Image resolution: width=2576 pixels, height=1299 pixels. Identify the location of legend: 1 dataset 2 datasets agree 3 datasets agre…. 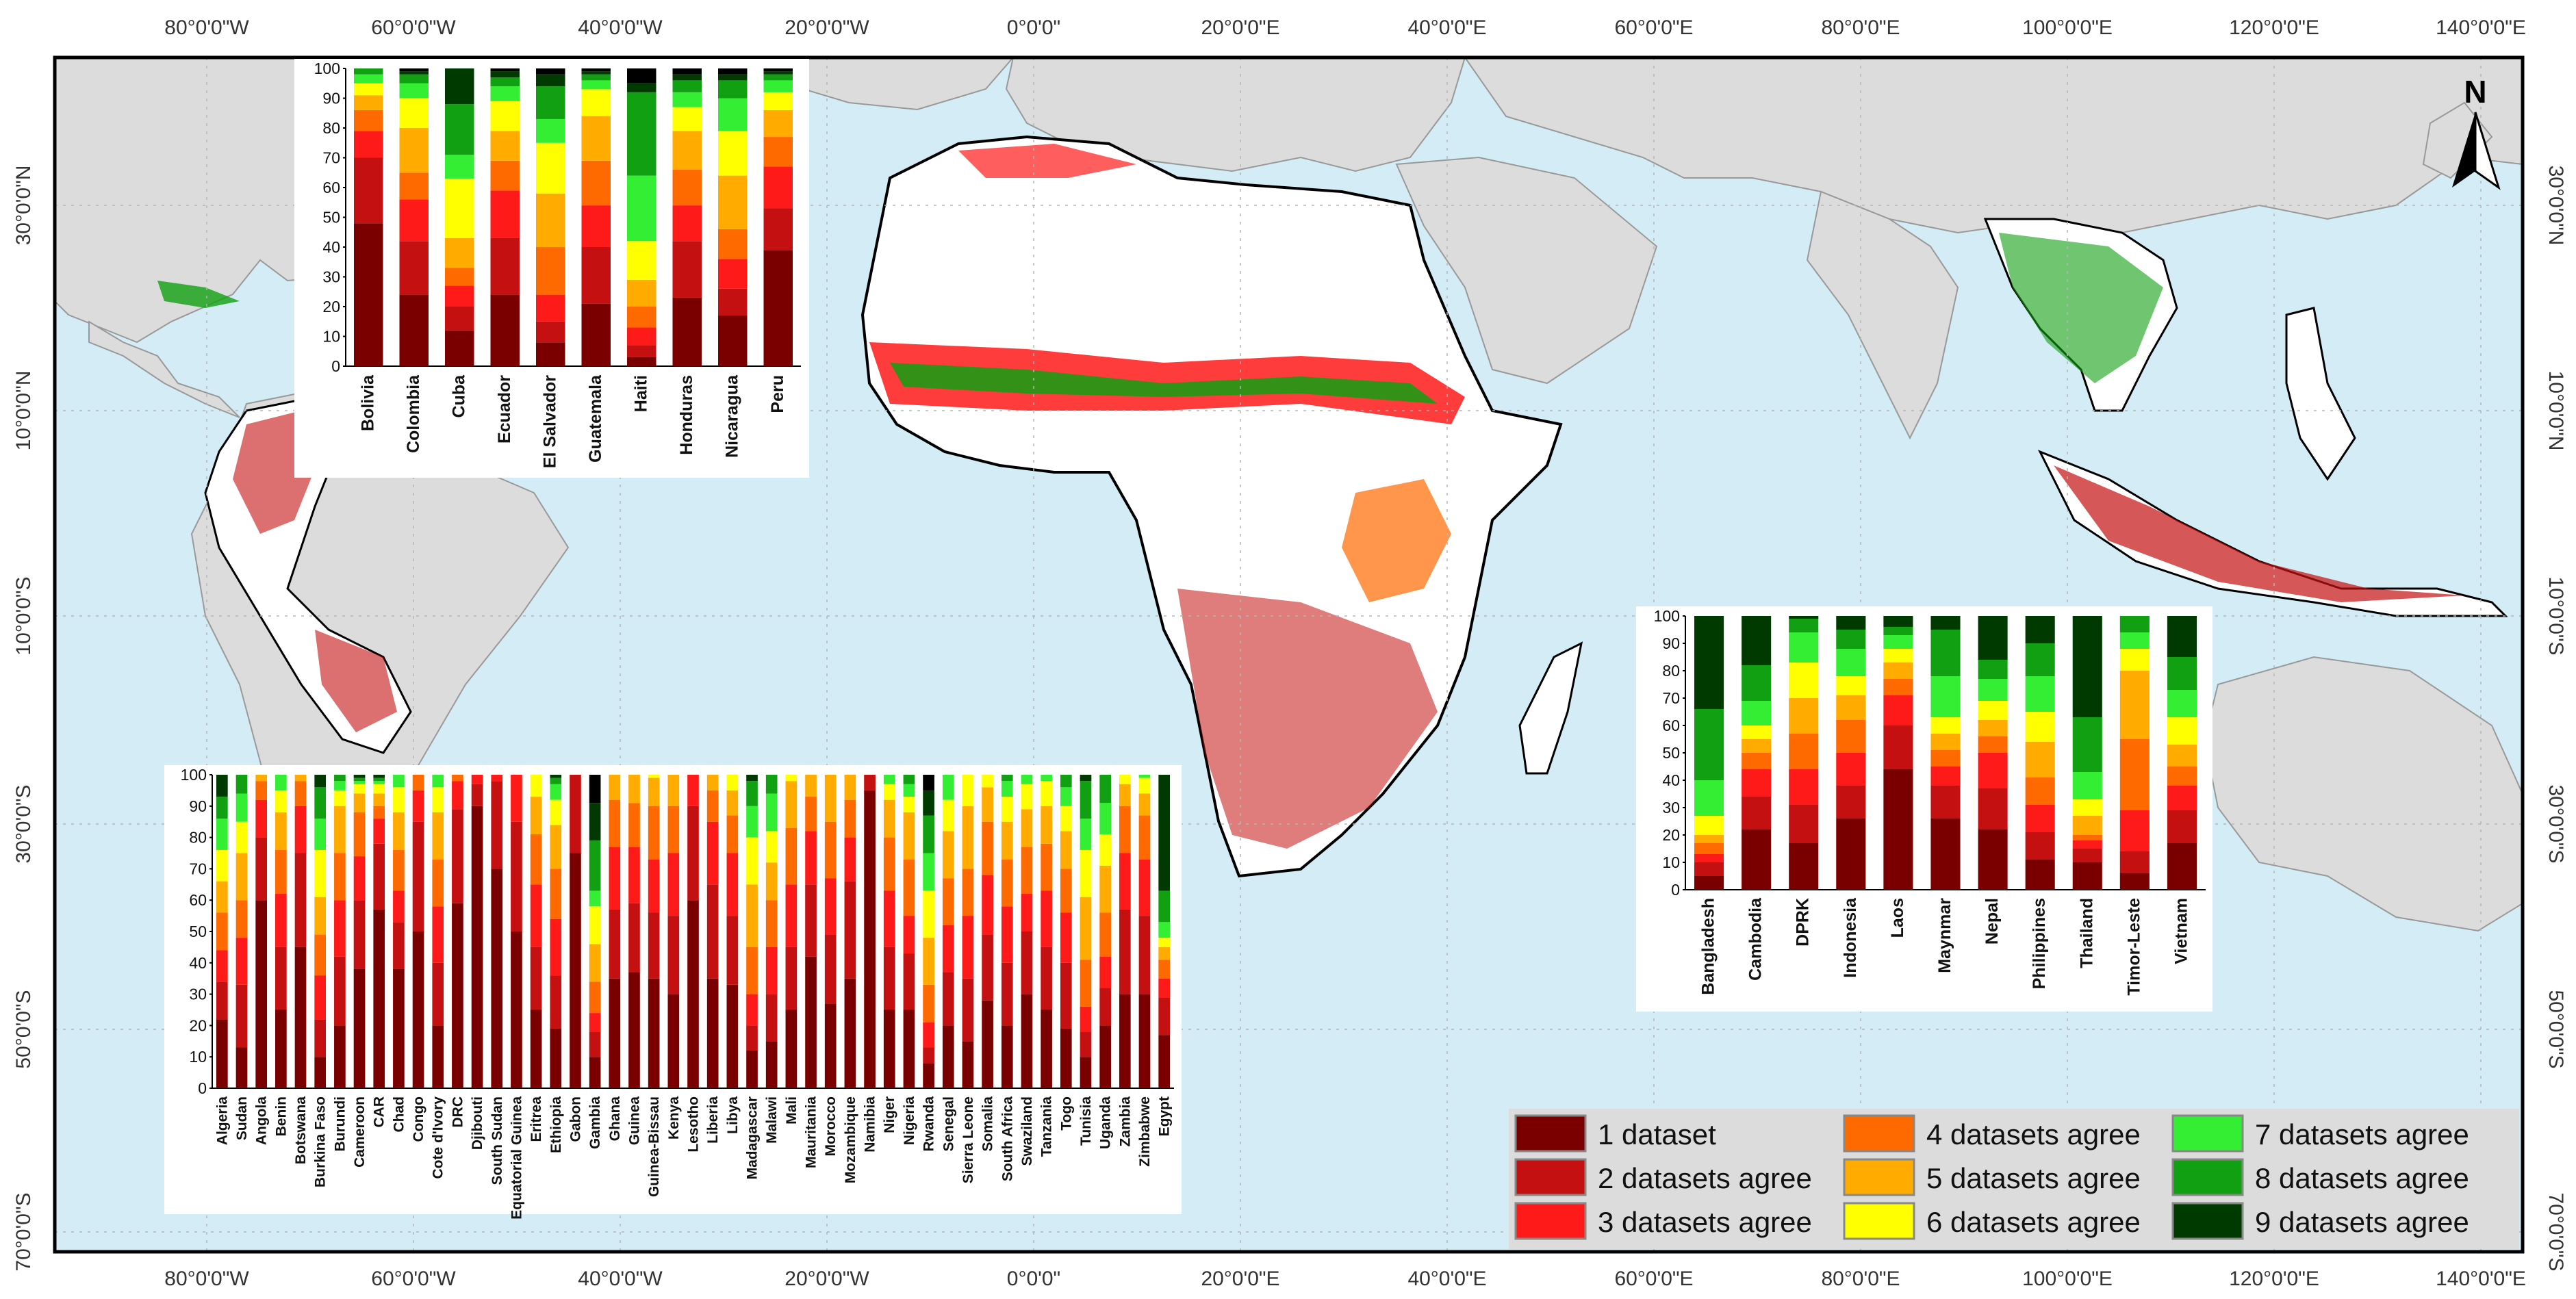
(2014, 1179).